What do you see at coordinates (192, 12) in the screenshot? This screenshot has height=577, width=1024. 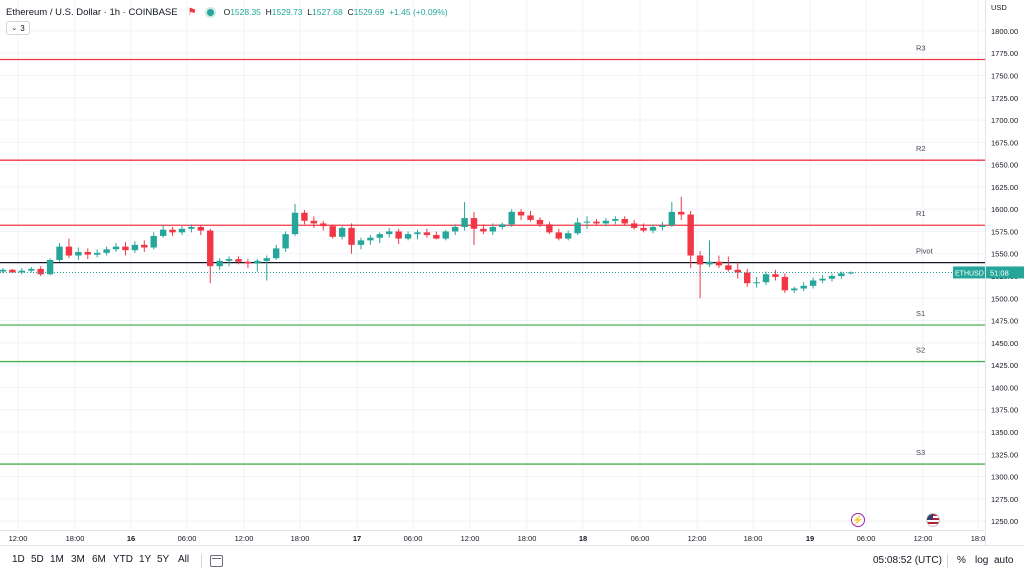 I see `flag-icon: ⚑` at bounding box center [192, 12].